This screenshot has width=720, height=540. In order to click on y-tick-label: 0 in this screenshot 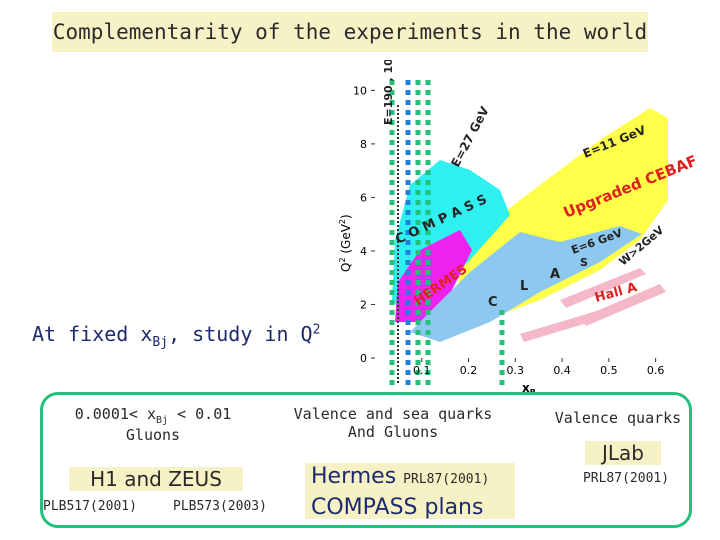, I will do `click(363, 358)`.